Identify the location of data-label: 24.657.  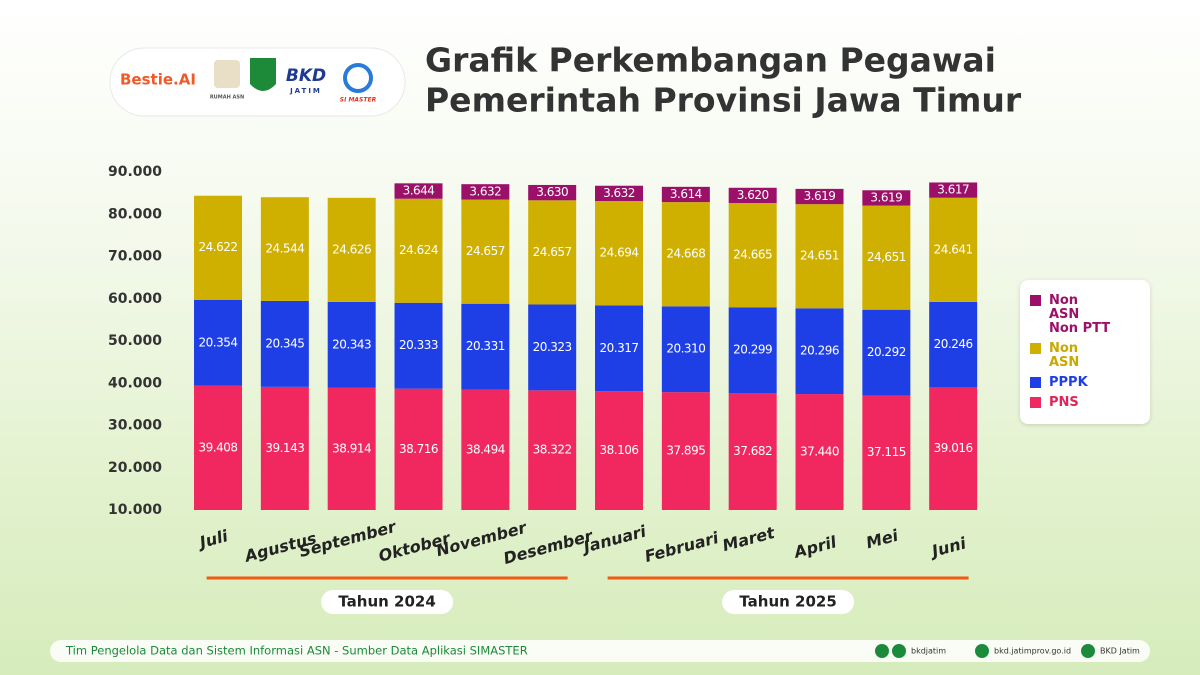
(552, 252).